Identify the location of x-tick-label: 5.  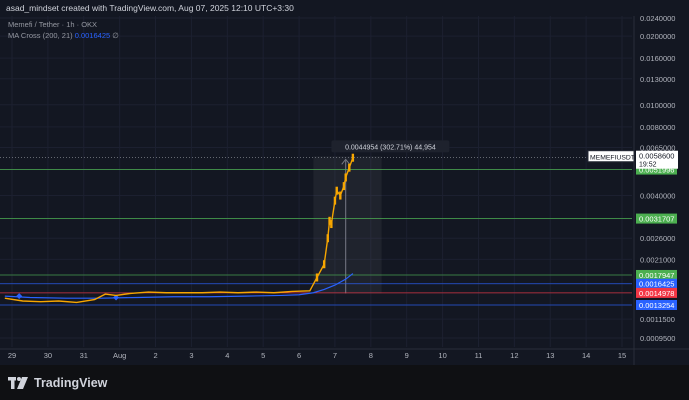
(263, 355).